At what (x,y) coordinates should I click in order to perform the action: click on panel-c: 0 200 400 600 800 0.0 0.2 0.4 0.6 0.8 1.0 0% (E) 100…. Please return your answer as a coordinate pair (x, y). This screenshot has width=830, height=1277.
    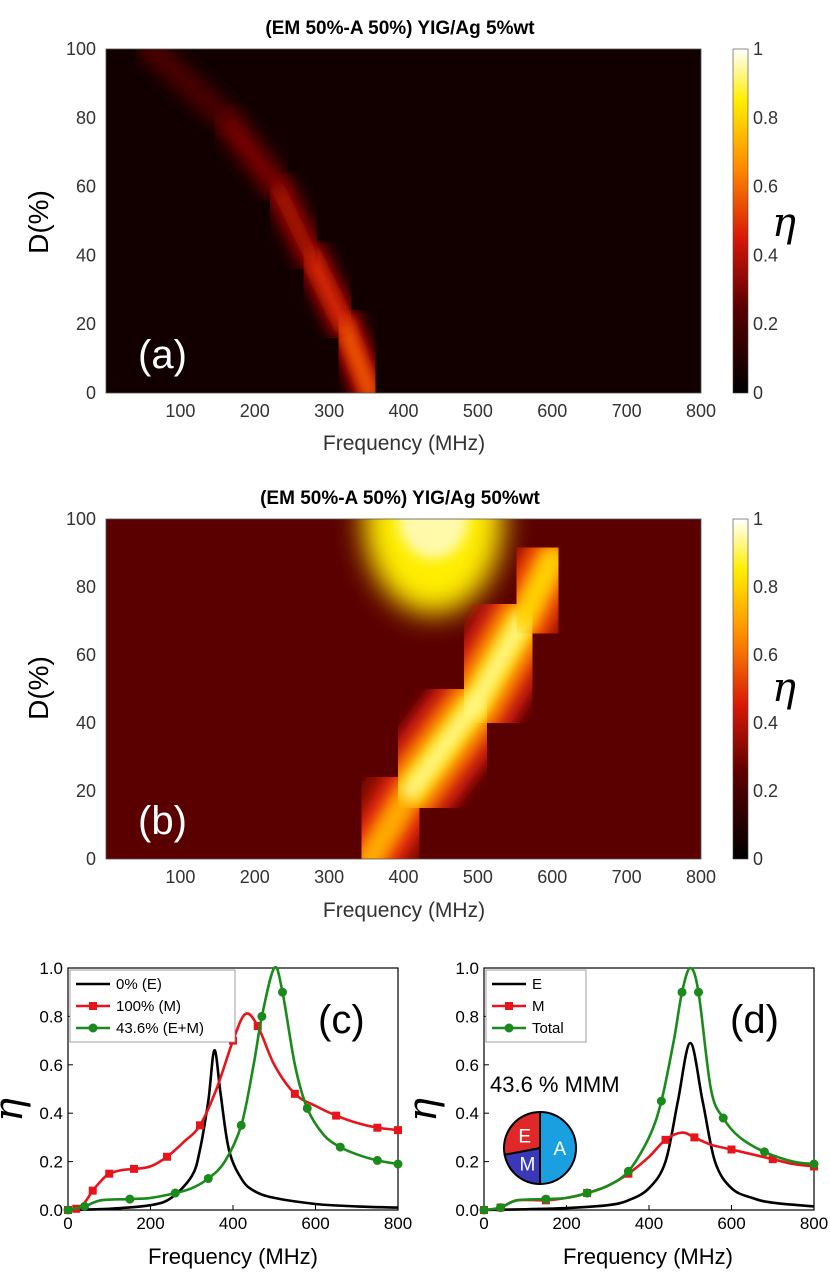
    Looking at the image, I should click on (206, 1114).